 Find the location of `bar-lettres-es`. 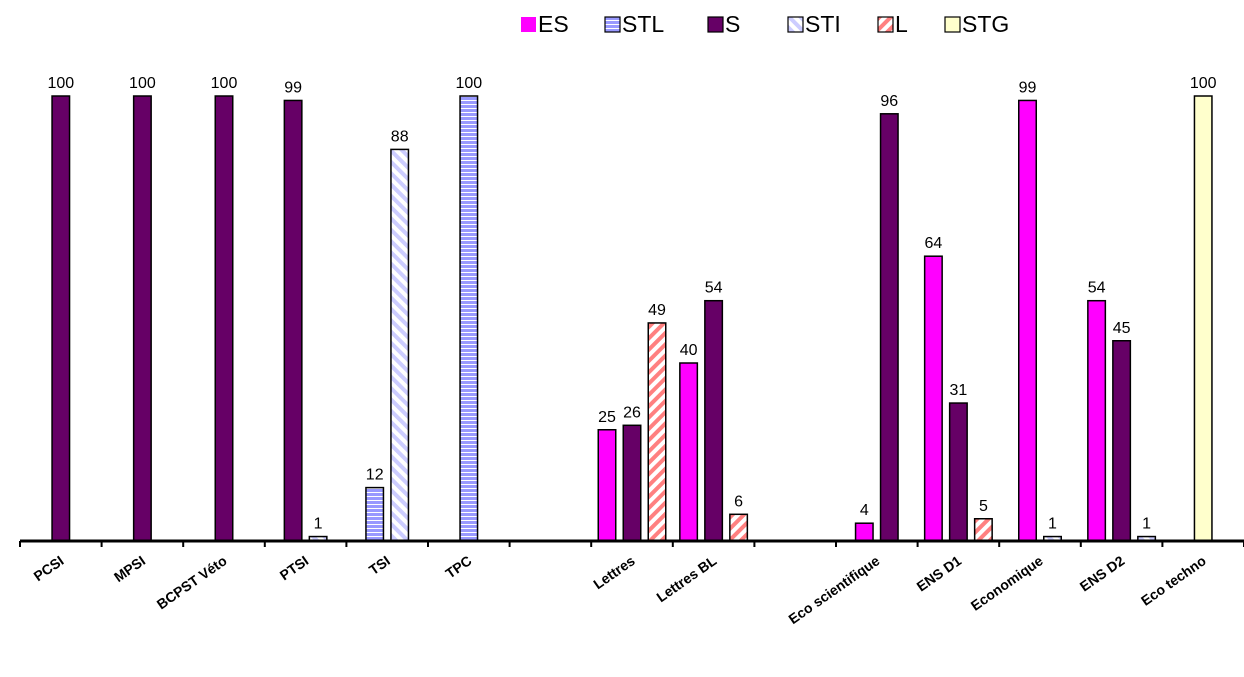

bar-lettres-es is located at coordinates (607, 485).